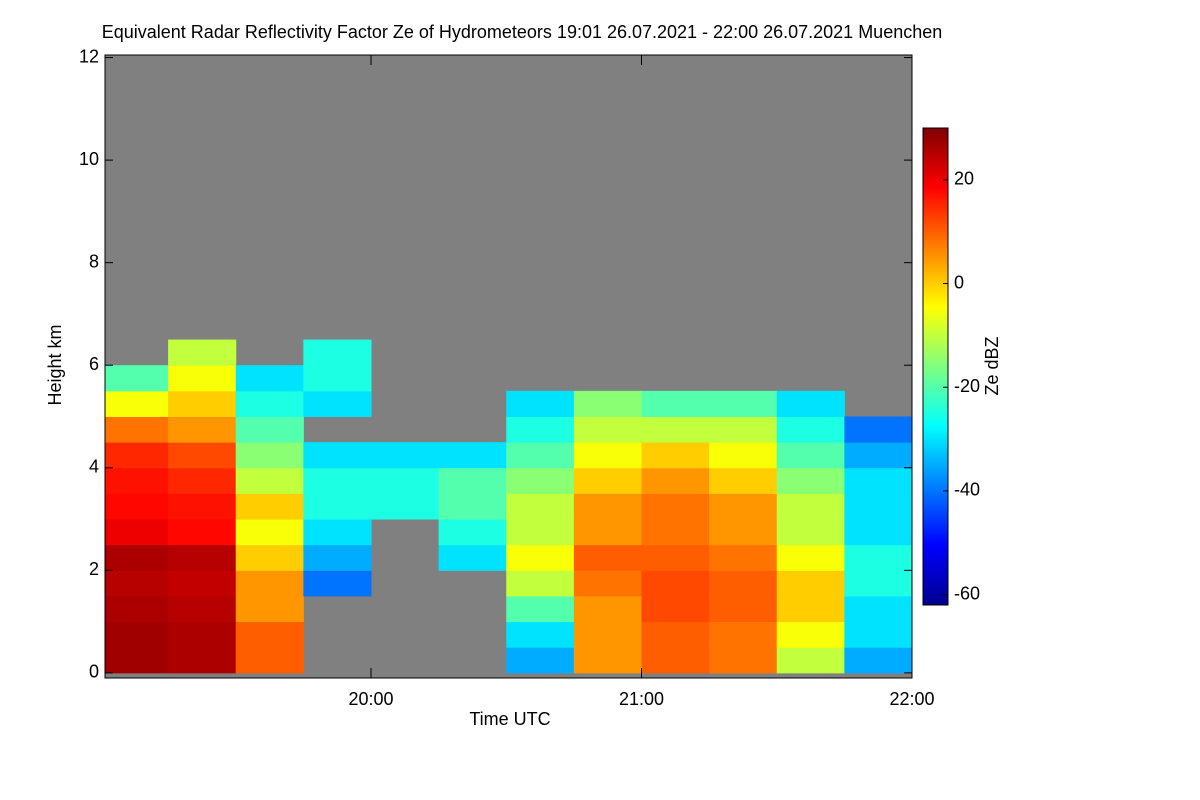 The width and height of the screenshot is (1200, 800). I want to click on y-tick-label: 10, so click(89, 159).